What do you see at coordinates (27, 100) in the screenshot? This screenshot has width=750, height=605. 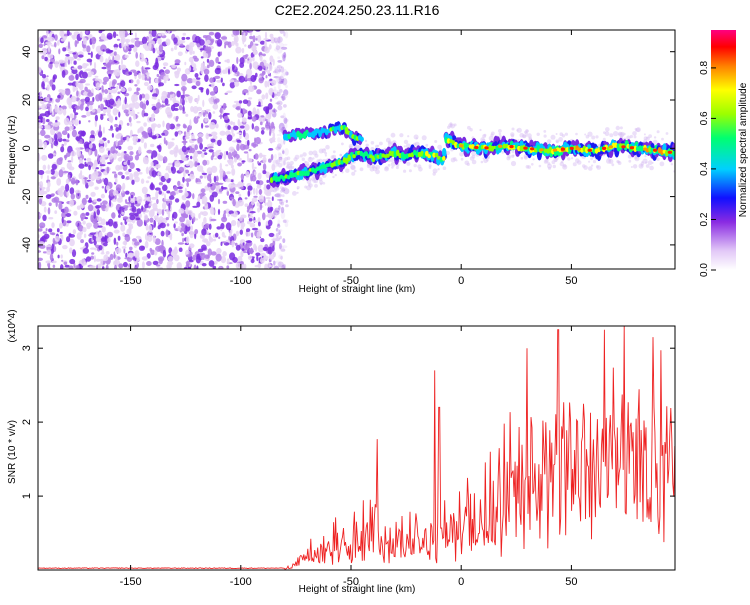 I see `y-tick-label: 20` at bounding box center [27, 100].